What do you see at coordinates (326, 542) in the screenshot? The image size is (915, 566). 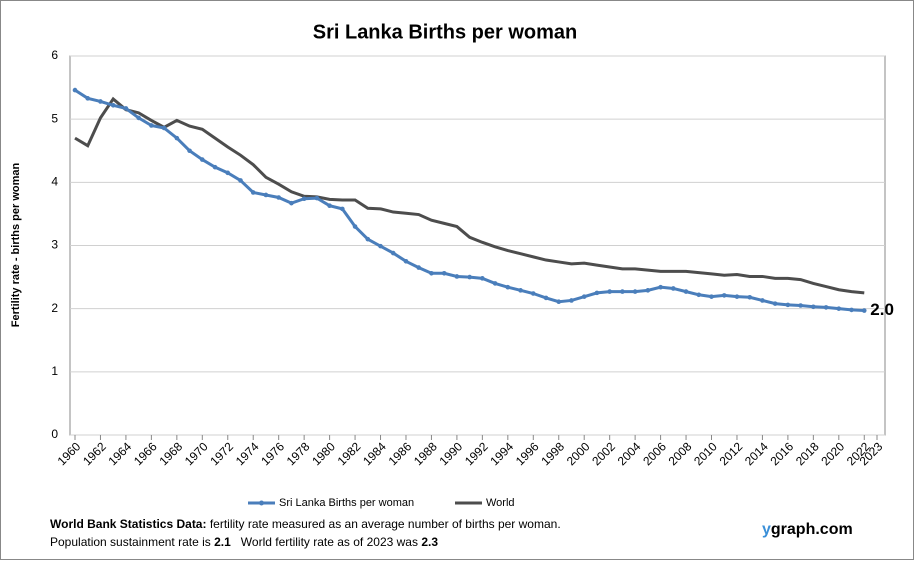 I see `footer-text: World fertility rate as of 2023 was` at bounding box center [326, 542].